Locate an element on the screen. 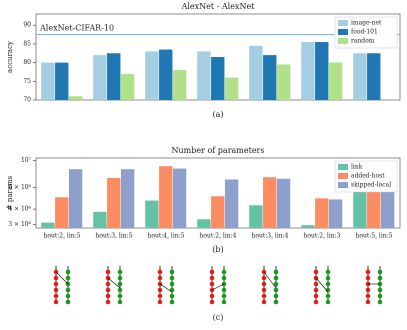  legend-label: food-101 is located at coordinates (364, 32).